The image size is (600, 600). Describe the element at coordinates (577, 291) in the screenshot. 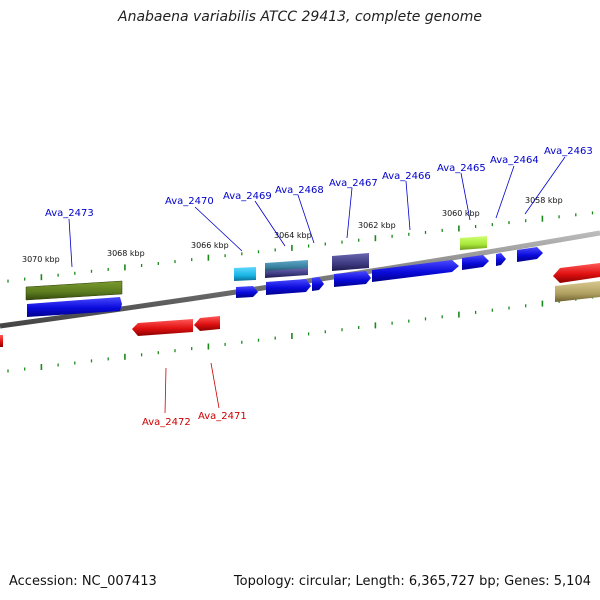

I see `feature-tan` at that location.